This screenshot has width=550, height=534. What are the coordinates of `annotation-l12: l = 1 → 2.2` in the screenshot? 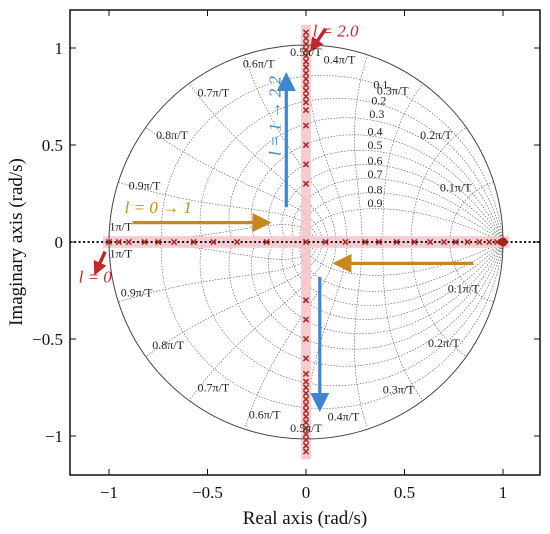 It's located at (274, 115).